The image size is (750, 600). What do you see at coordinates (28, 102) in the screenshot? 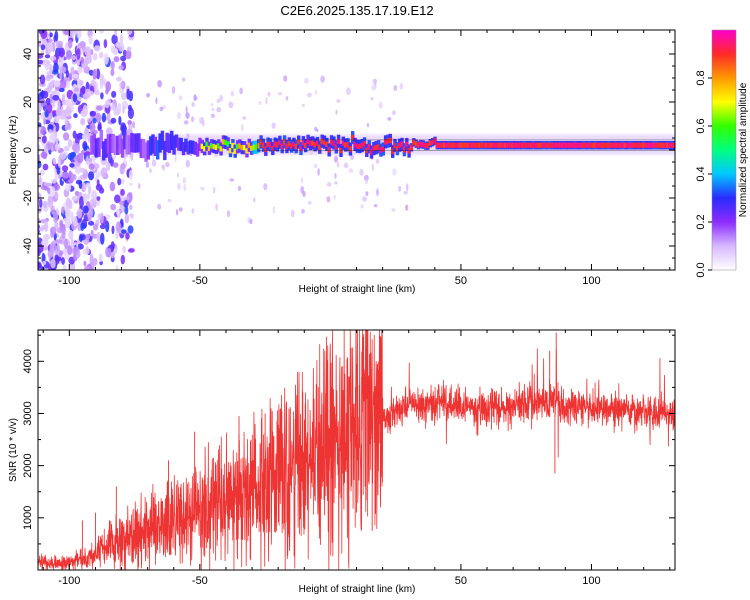
I see `spectrogram-y-tick-label: 20` at bounding box center [28, 102].